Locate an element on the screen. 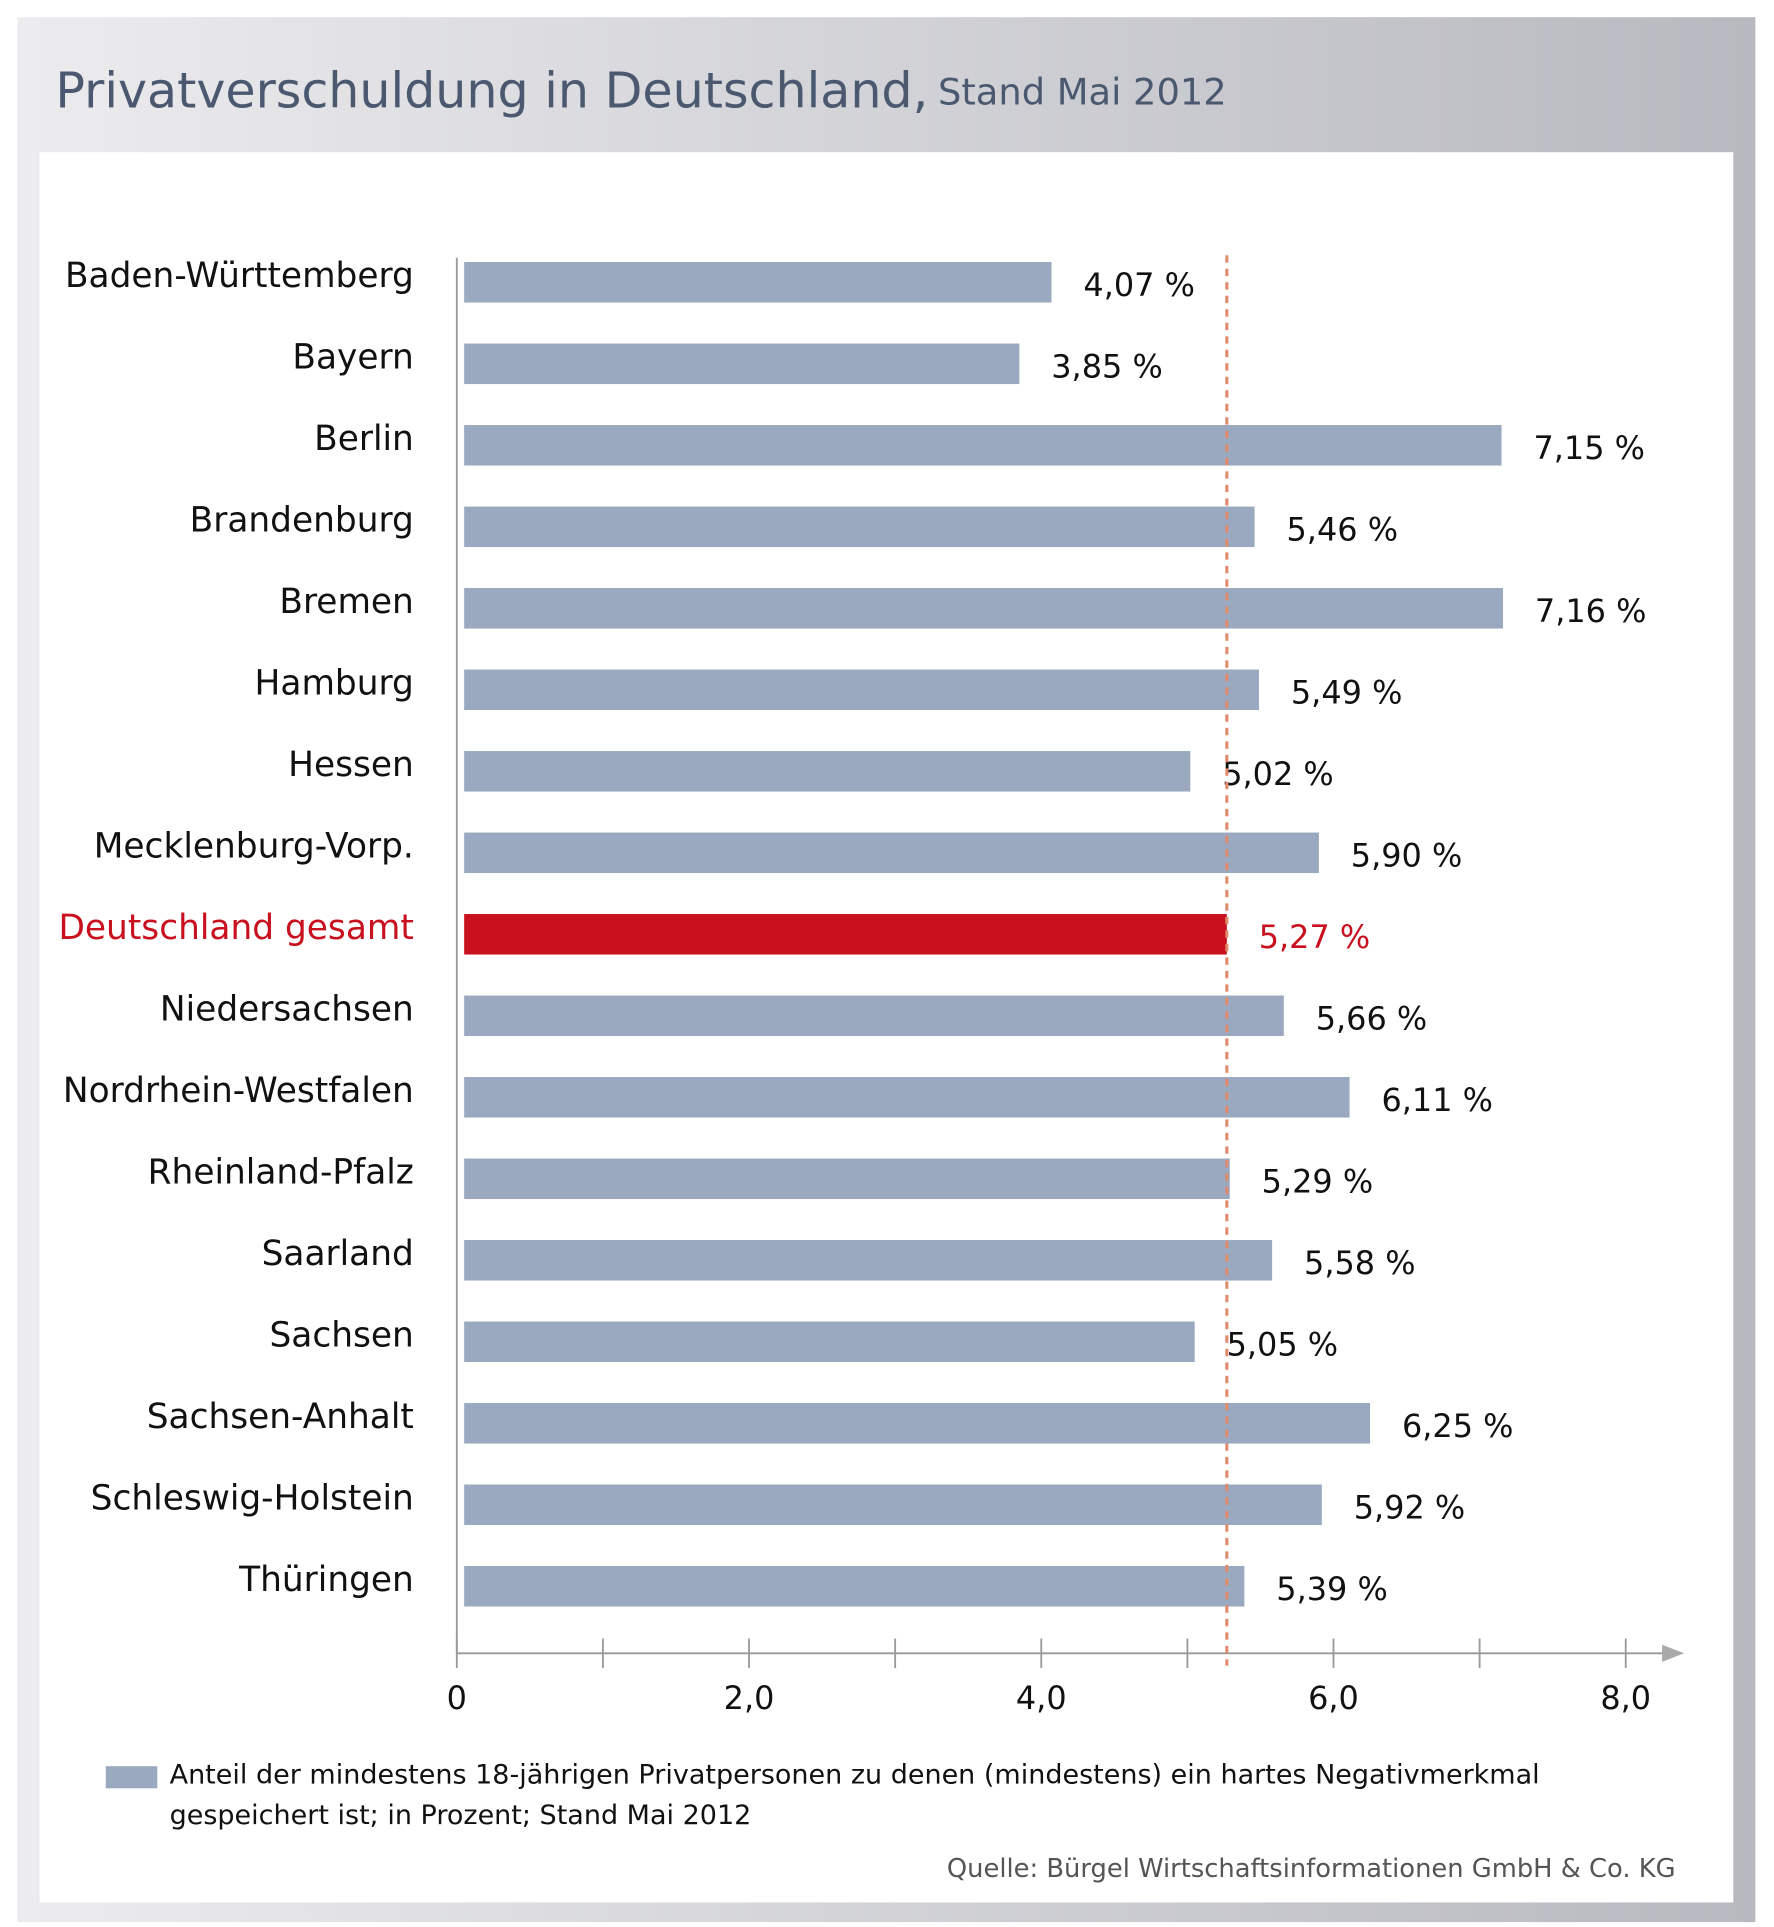 The width and height of the screenshot is (1774, 1927). value-label: 7,16 % is located at coordinates (1591, 611).